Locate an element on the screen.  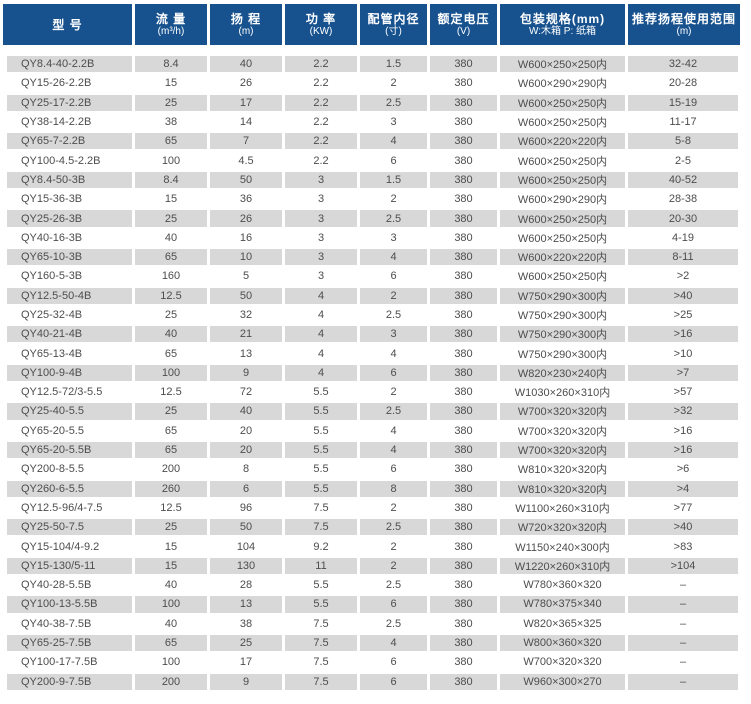
cell-range: 20-28 is located at coordinates (683, 83).